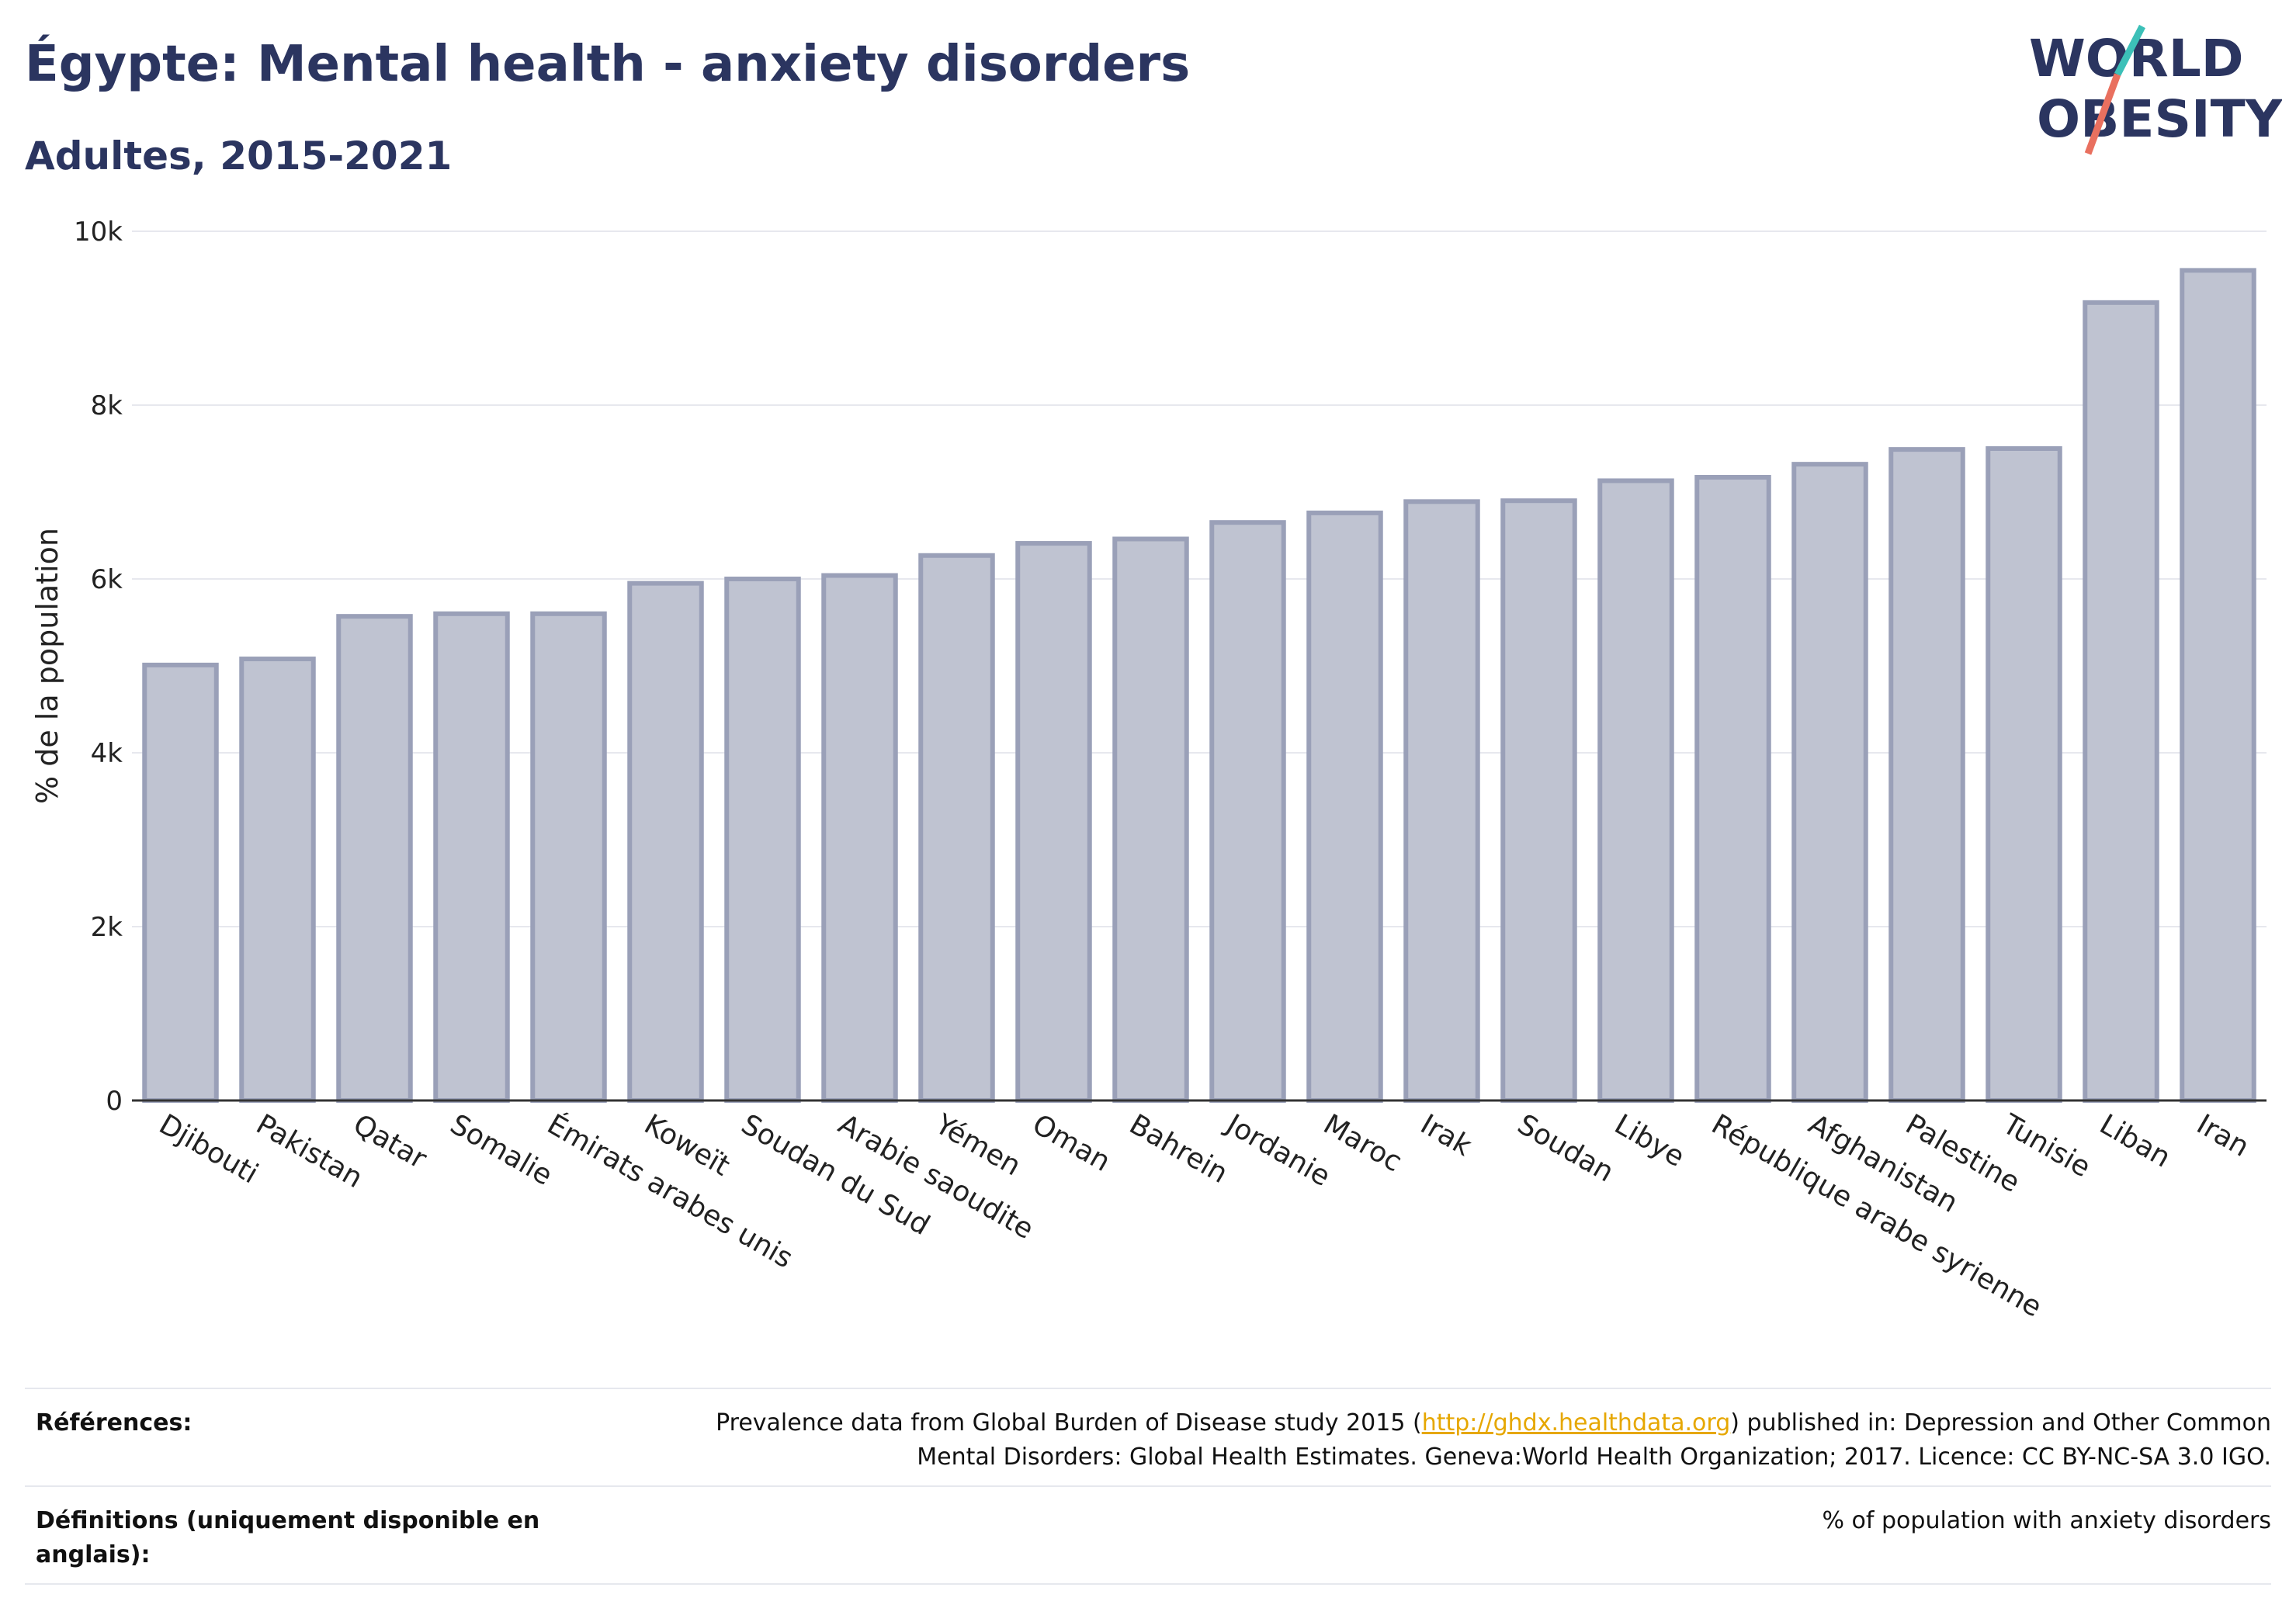  I want to click on x-tick-label: Bahrein, so click(1178, 1149).